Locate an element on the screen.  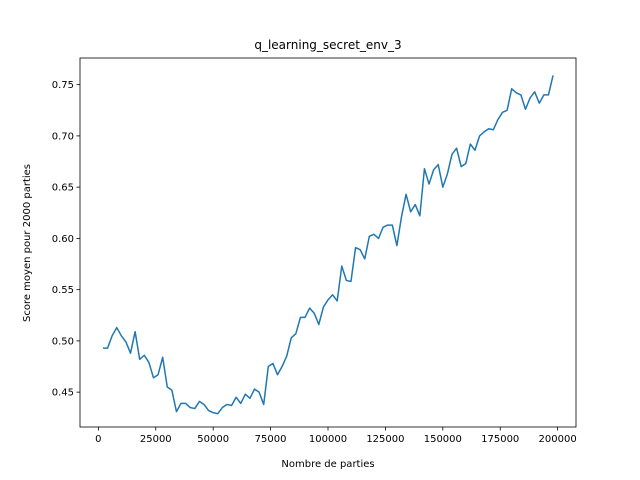
x-axis-label: Nombre de parties is located at coordinates (327, 464).